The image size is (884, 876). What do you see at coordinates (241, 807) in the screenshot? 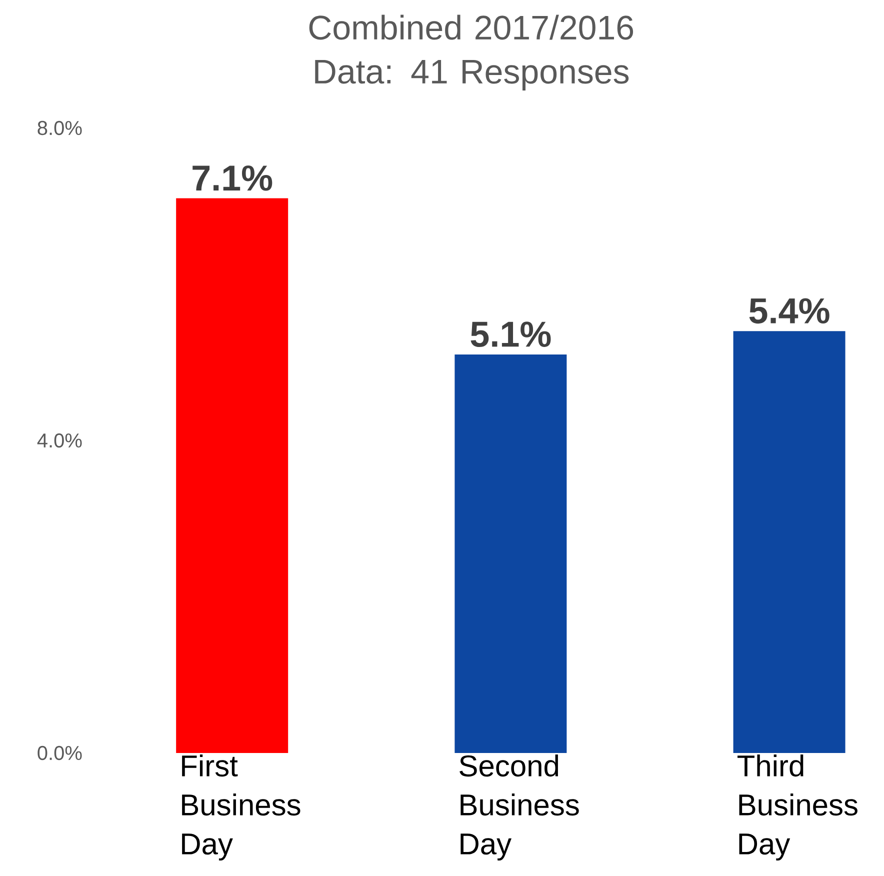
I see `x-tick-label: First Business Day` at bounding box center [241, 807].